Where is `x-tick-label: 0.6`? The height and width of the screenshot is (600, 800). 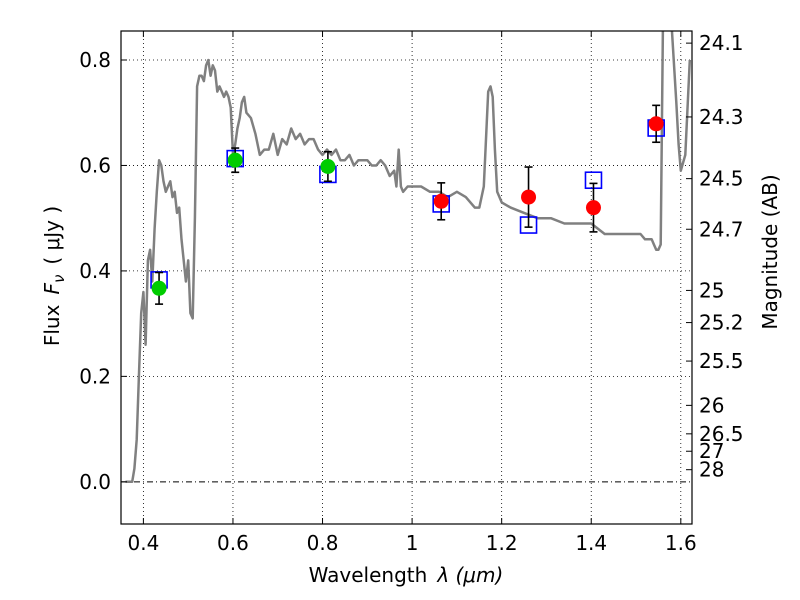 x-tick-label: 0.6 is located at coordinates (233, 543).